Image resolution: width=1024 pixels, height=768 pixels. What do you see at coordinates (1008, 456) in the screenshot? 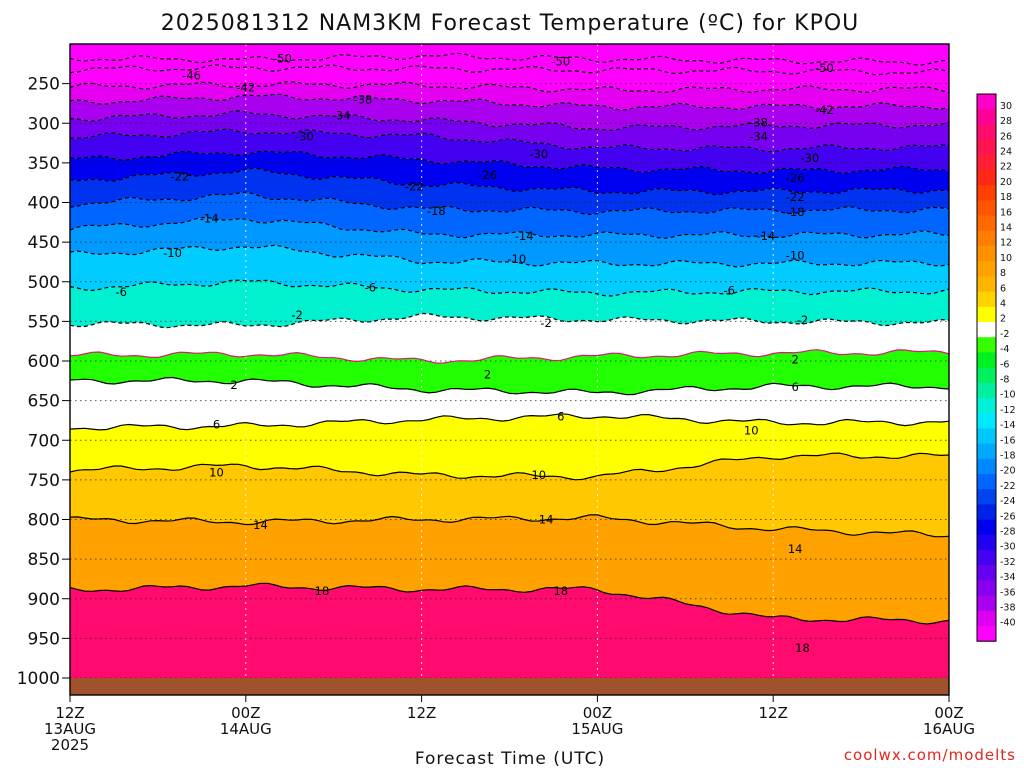
I see `colorbar-label: -18` at bounding box center [1008, 456].